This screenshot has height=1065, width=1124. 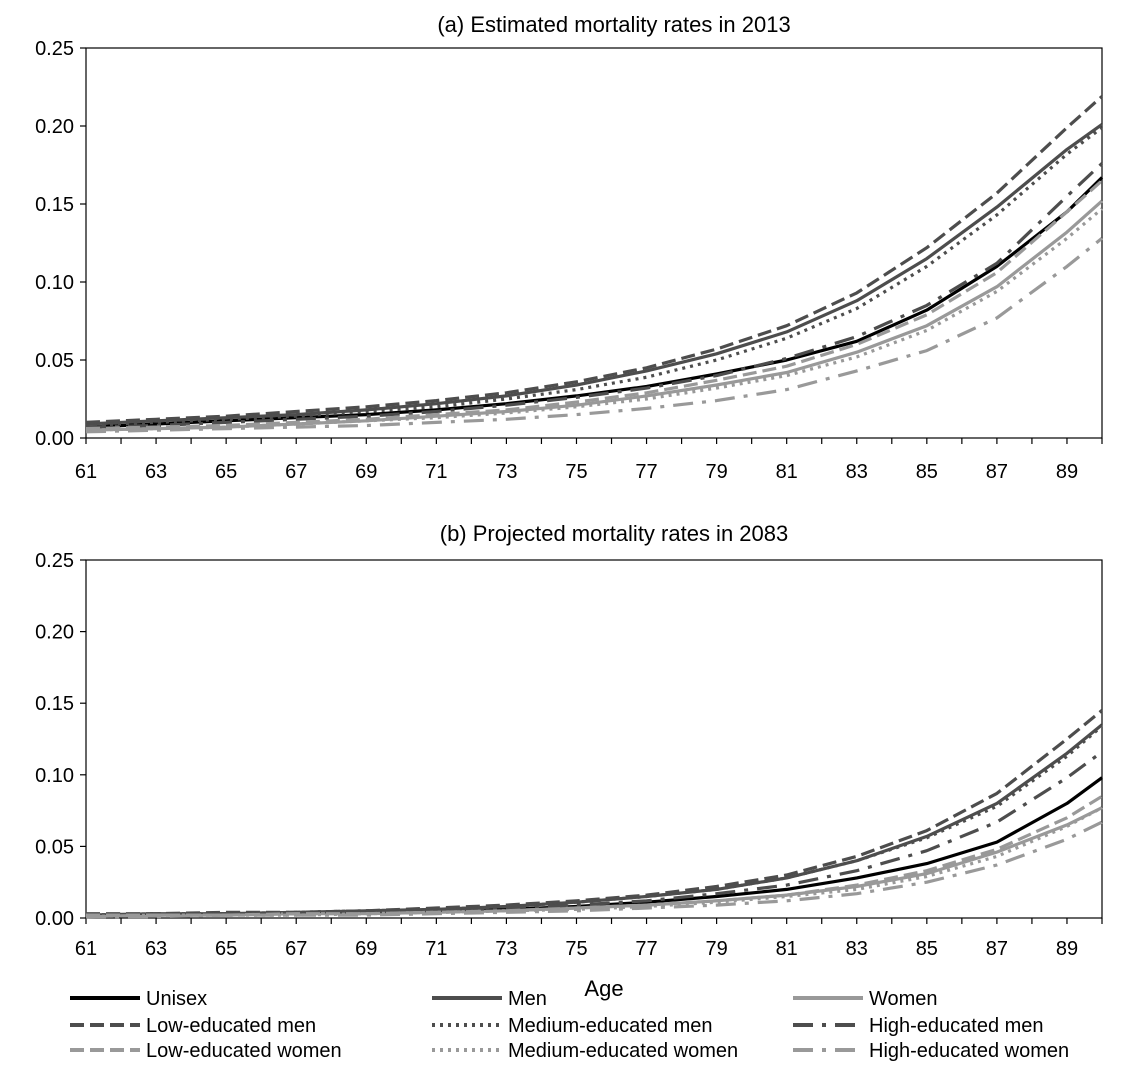 What do you see at coordinates (54, 704) in the screenshot?
I see `panel-b-y-tick-label: 0.15` at bounding box center [54, 704].